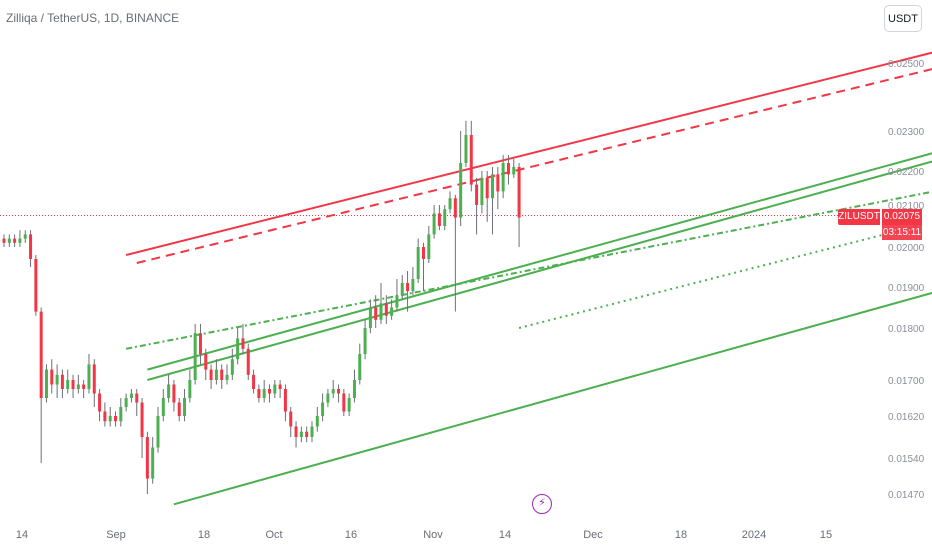 The height and width of the screenshot is (550, 932). What do you see at coordinates (593, 535) in the screenshot?
I see `time-tick-label: Dec` at bounding box center [593, 535].